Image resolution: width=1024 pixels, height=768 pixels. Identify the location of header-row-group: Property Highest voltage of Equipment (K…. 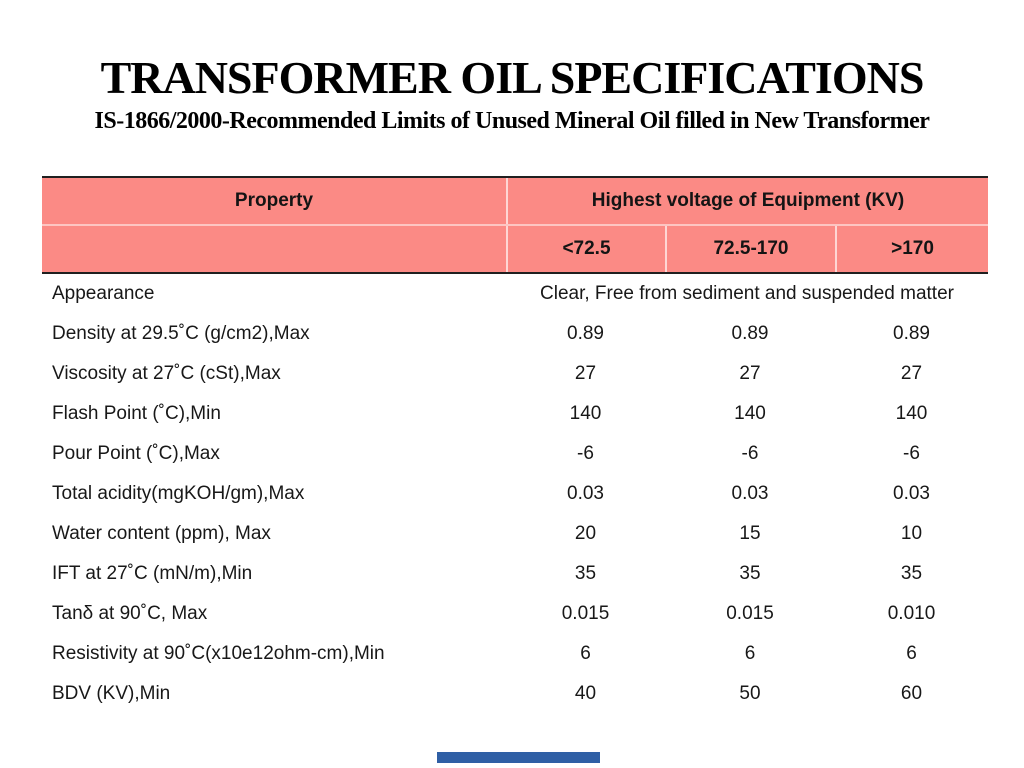
(515, 202).